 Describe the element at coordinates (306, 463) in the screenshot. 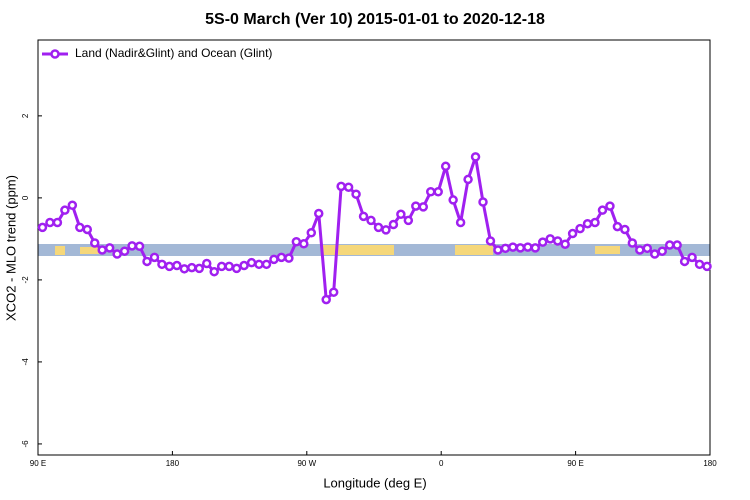

I see `x-tick-label: 90 W` at that location.